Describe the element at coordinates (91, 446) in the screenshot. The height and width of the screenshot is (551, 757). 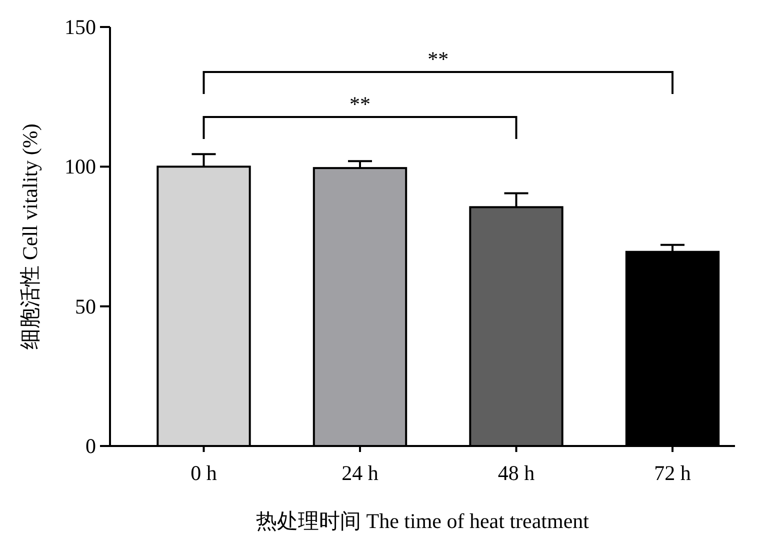
I see `y-tick-label: 0` at that location.